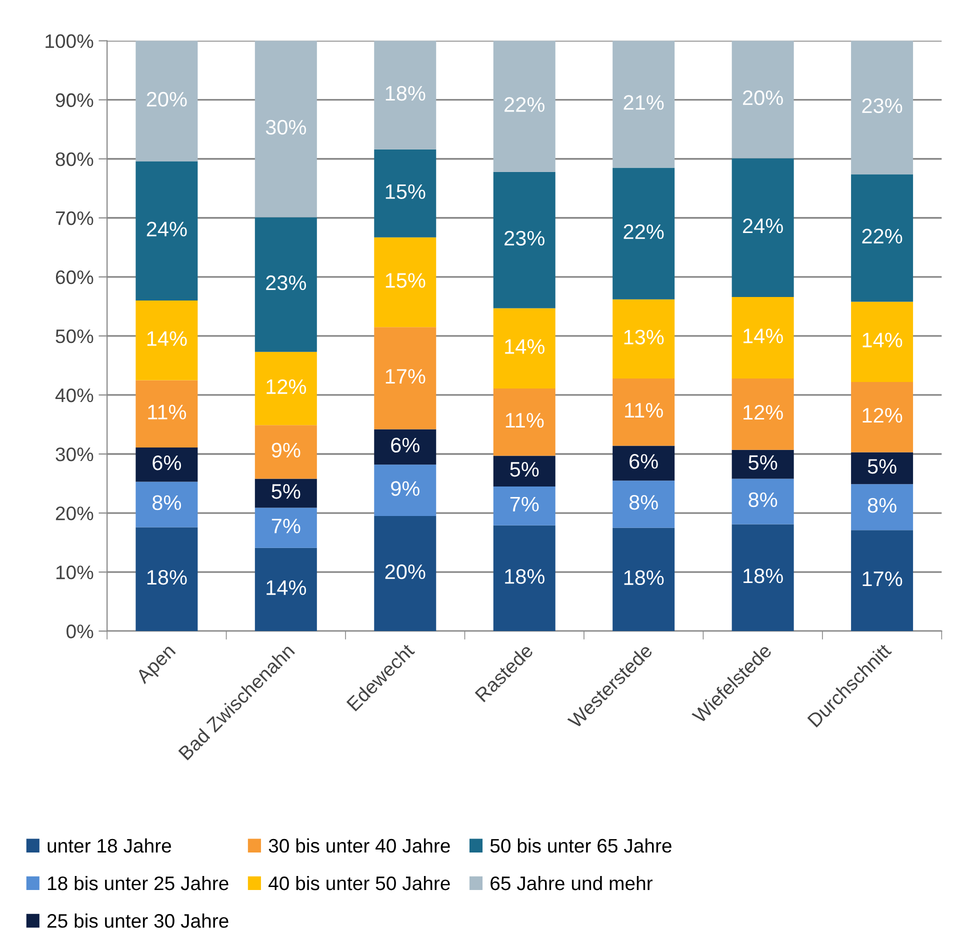  I want to click on data-label: 15%, so click(406, 280).